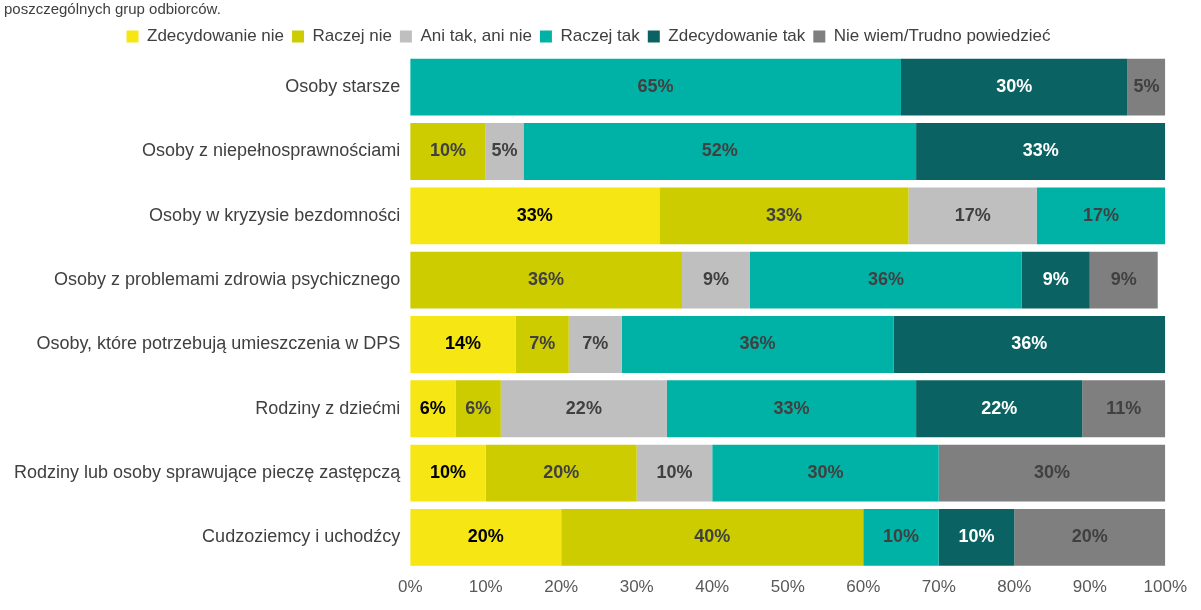 This screenshot has width=1201, height=610. I want to click on x-tick-label: 60%, so click(863, 587).